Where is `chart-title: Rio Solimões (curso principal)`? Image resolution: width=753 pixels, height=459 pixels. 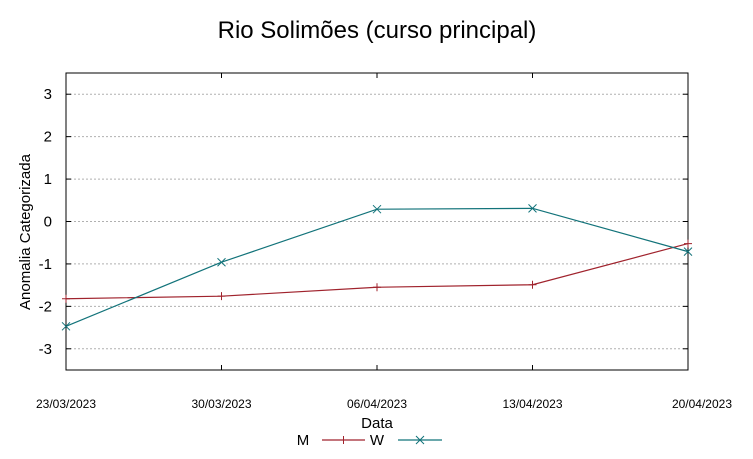 chart-title: Rio Solimões (curso principal) is located at coordinates (377, 30).